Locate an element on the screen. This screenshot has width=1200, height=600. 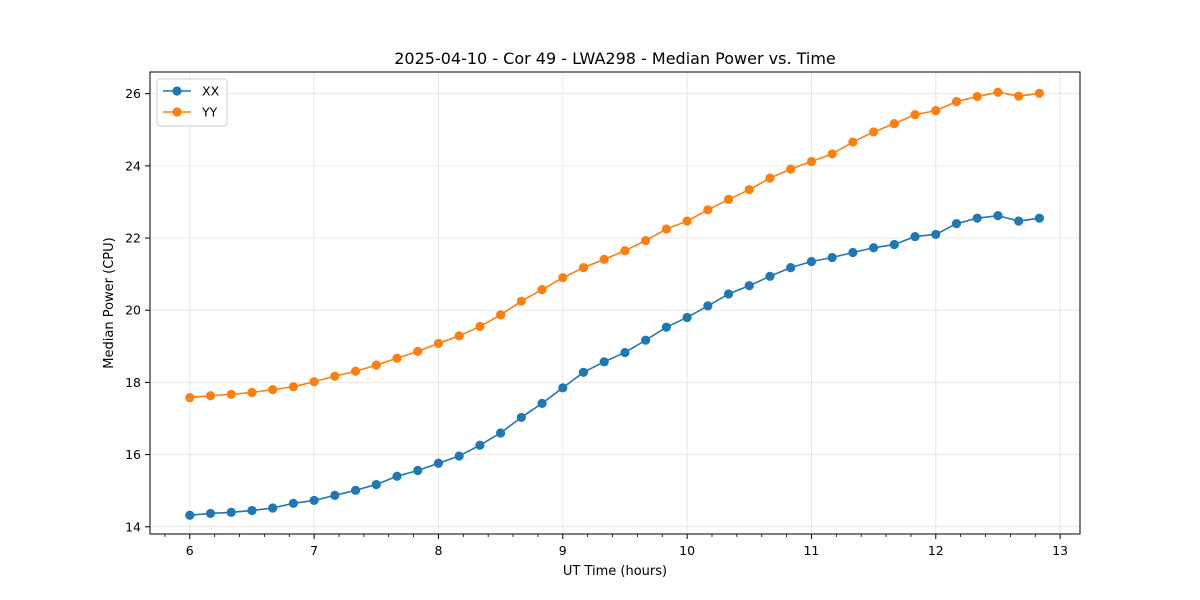
legend: XX YY is located at coordinates (192, 102).